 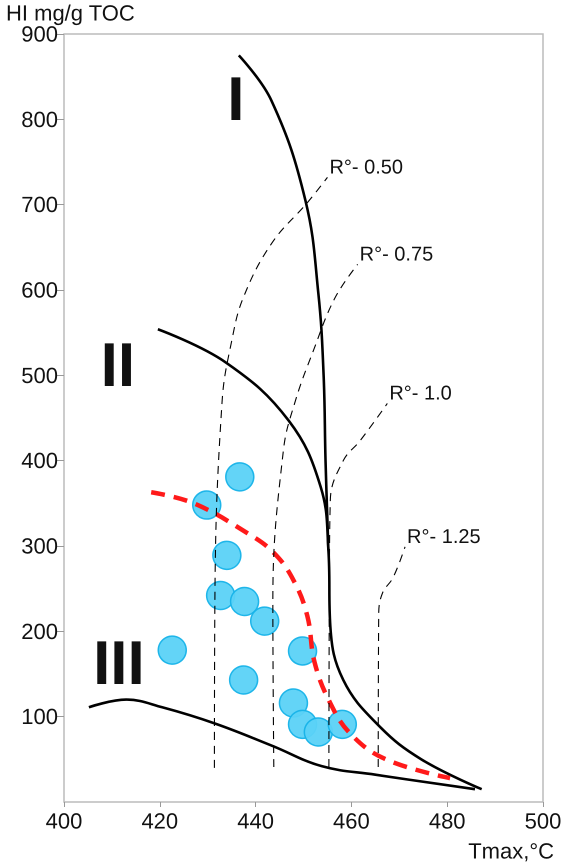 What do you see at coordinates (39, 717) in the screenshot?
I see `y-tick-label: 100` at bounding box center [39, 717].